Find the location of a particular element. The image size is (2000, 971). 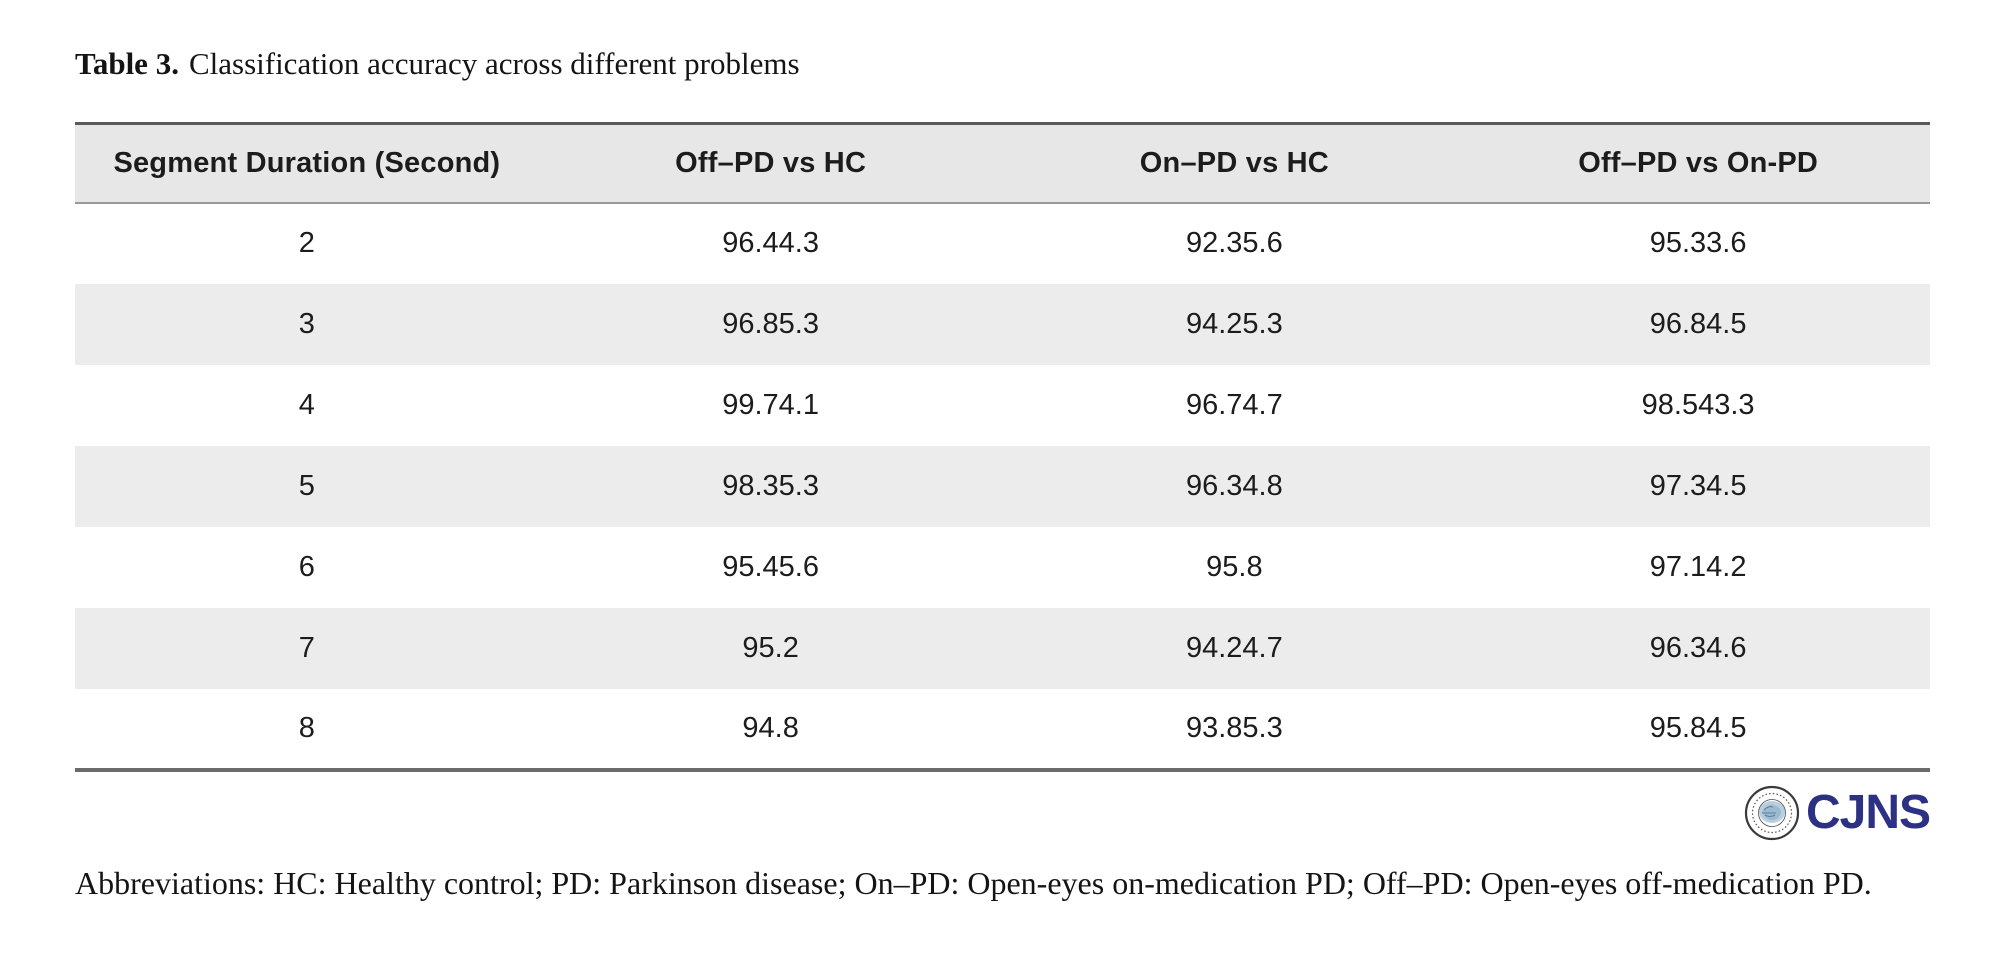

table-cell: 96.34.6 is located at coordinates (1698, 647).